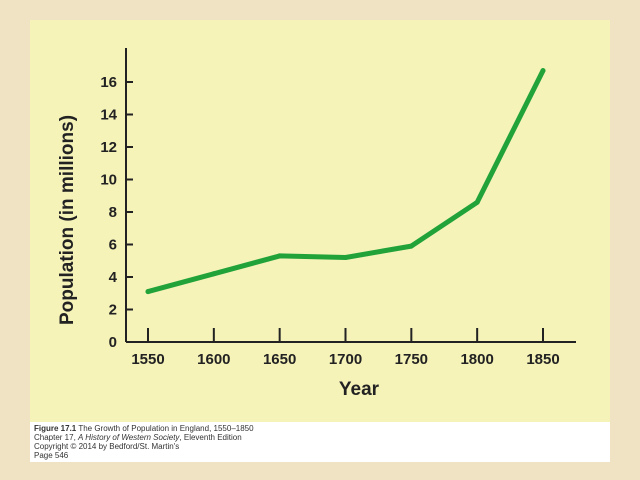  Describe the element at coordinates (213, 359) in the screenshot. I see `x-tick-label: 1600` at that location.